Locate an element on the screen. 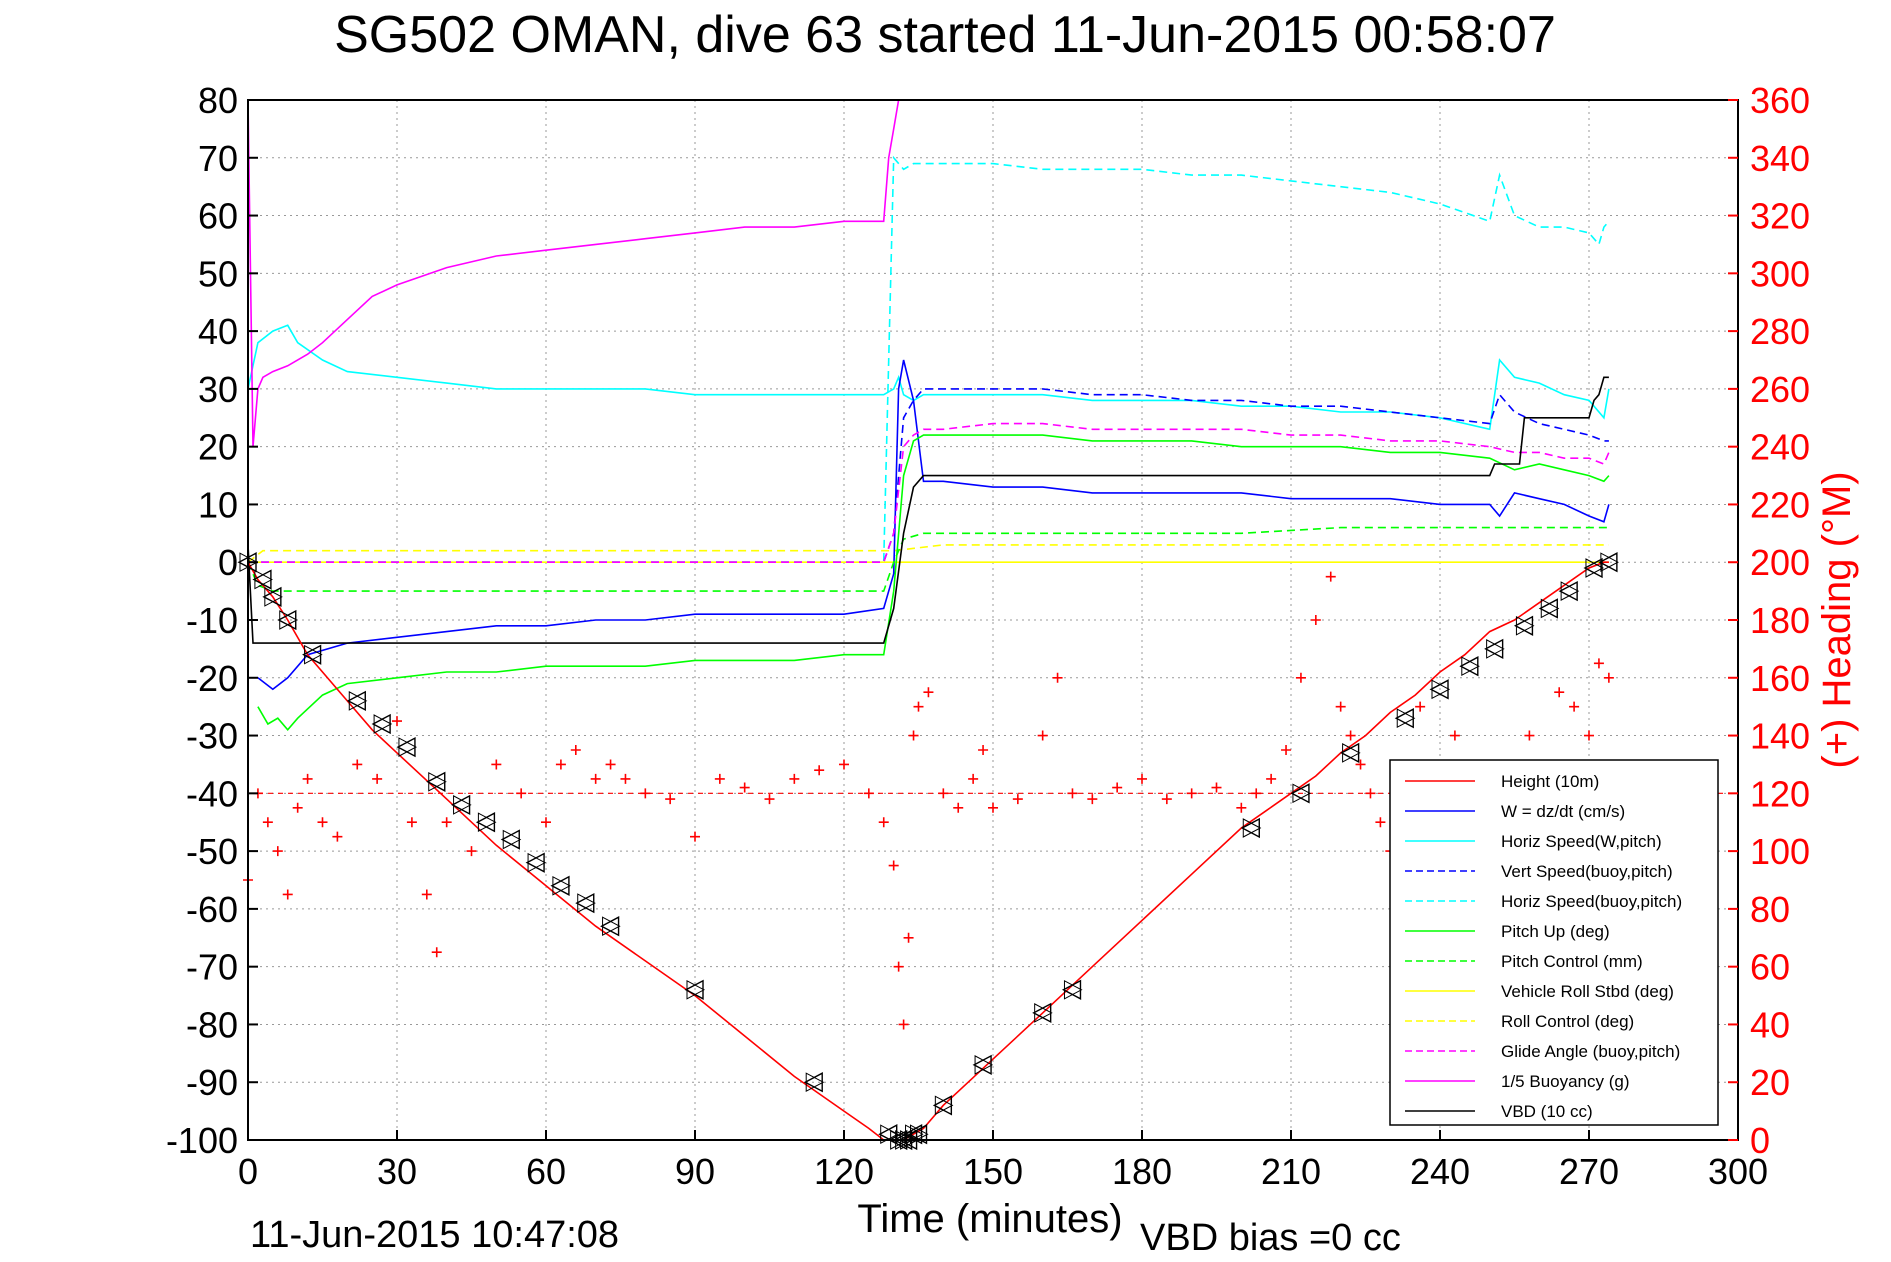  y-right-tick-label: 300 is located at coordinates (1780, 273).